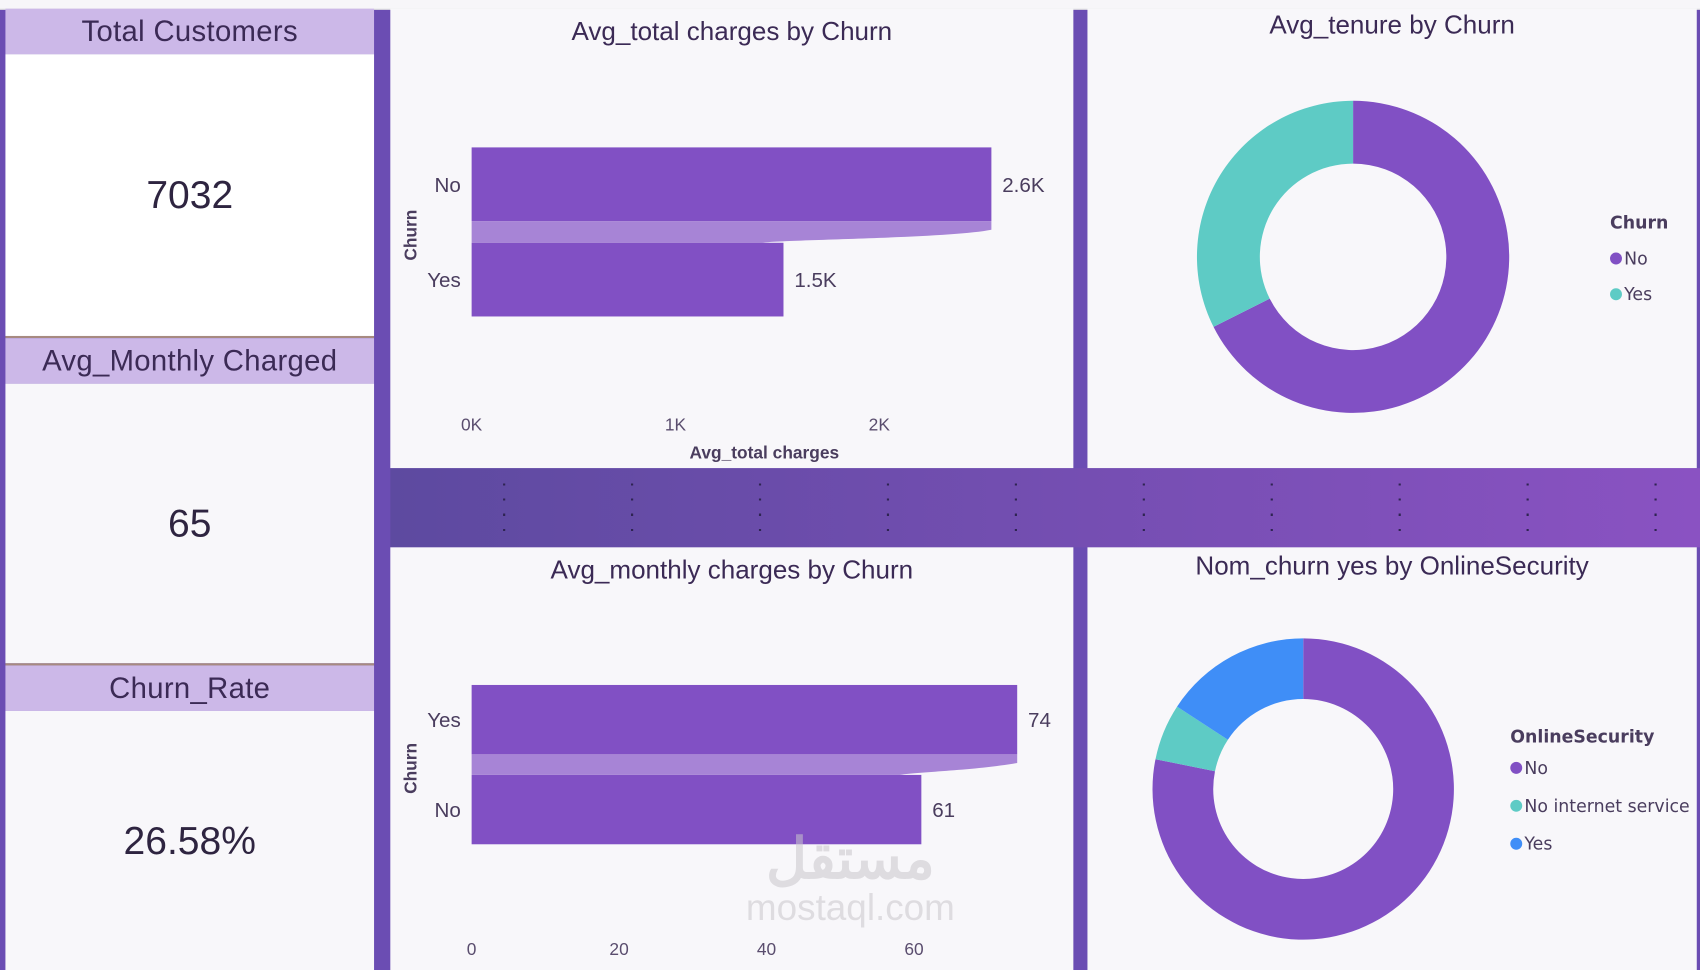 Image resolution: width=1700 pixels, height=970 pixels. What do you see at coordinates (880, 424) in the screenshot?
I see `x-tick-label: 2K` at bounding box center [880, 424].